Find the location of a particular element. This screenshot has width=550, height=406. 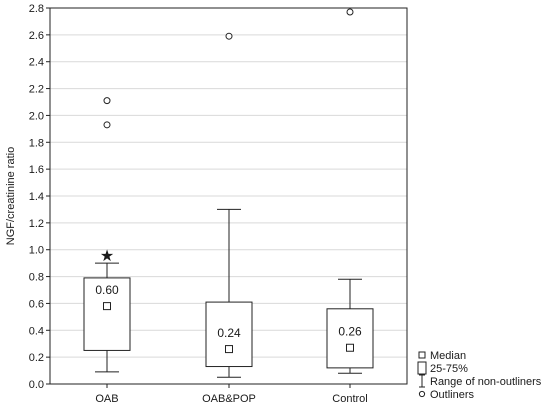

y-tick-label: 0.8 is located at coordinates (36, 278).